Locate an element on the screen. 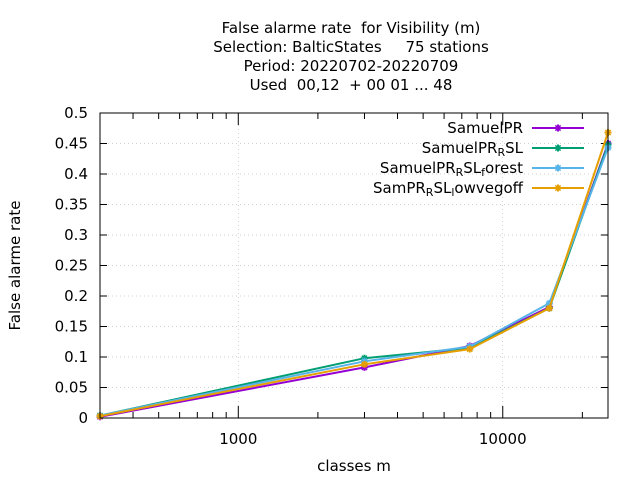 The image size is (640, 480). y-axis-label: False alarme rate is located at coordinates (15, 266).